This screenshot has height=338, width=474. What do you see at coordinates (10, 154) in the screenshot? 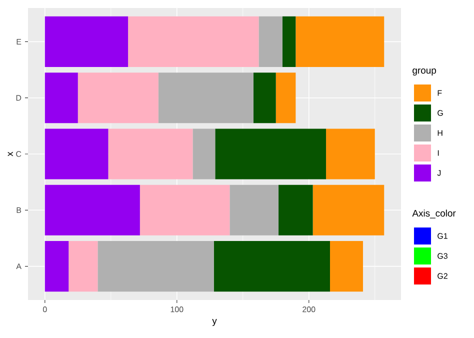
I see `y-axis-title: x` at bounding box center [10, 154].